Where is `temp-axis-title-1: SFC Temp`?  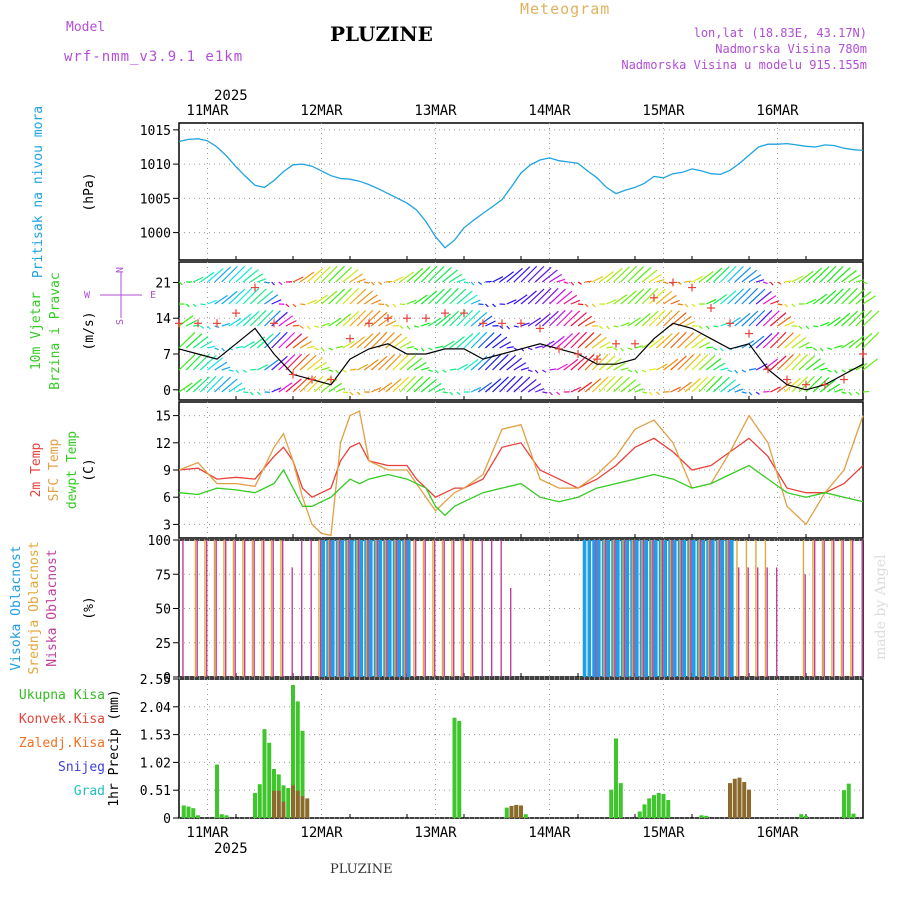 temp-axis-title-1: SFC Temp is located at coordinates (54, 470).